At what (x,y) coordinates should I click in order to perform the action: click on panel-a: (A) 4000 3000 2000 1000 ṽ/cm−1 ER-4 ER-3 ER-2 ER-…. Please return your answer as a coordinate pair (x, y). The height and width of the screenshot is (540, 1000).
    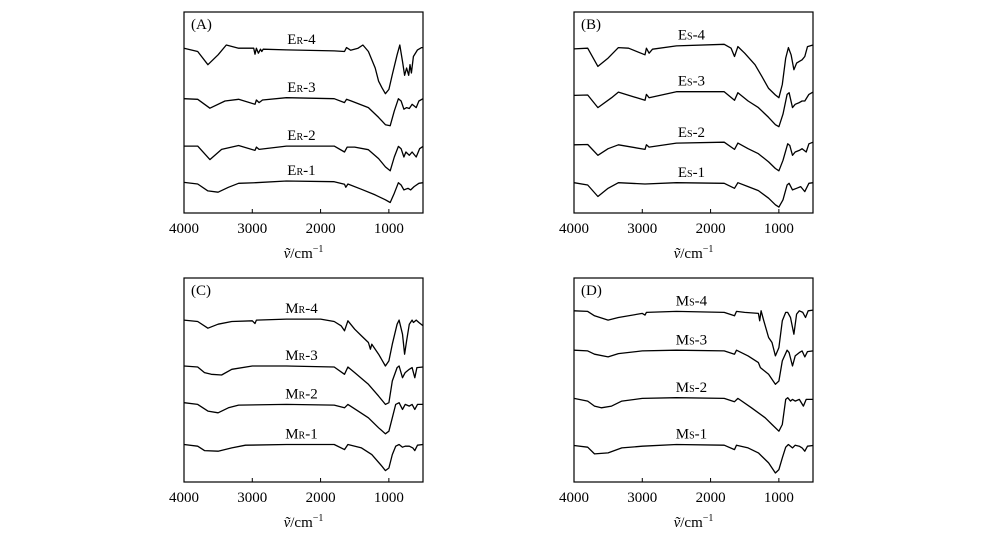
    Looking at the image, I should click on (296, 136).